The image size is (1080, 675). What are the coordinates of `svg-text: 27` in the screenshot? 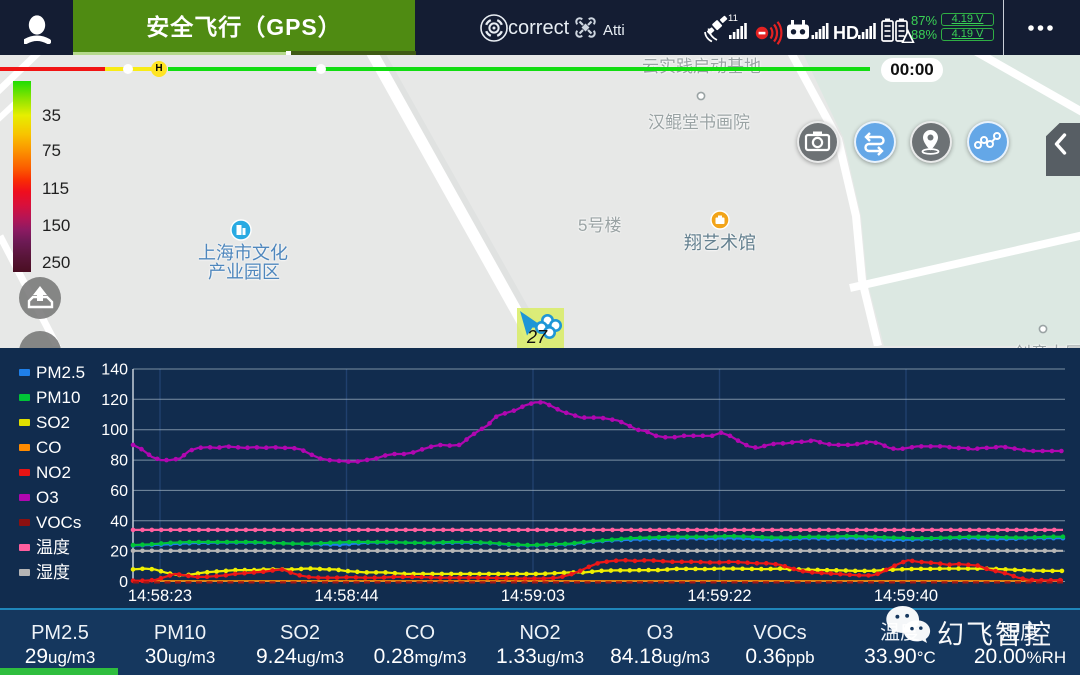 It's located at (537, 337).